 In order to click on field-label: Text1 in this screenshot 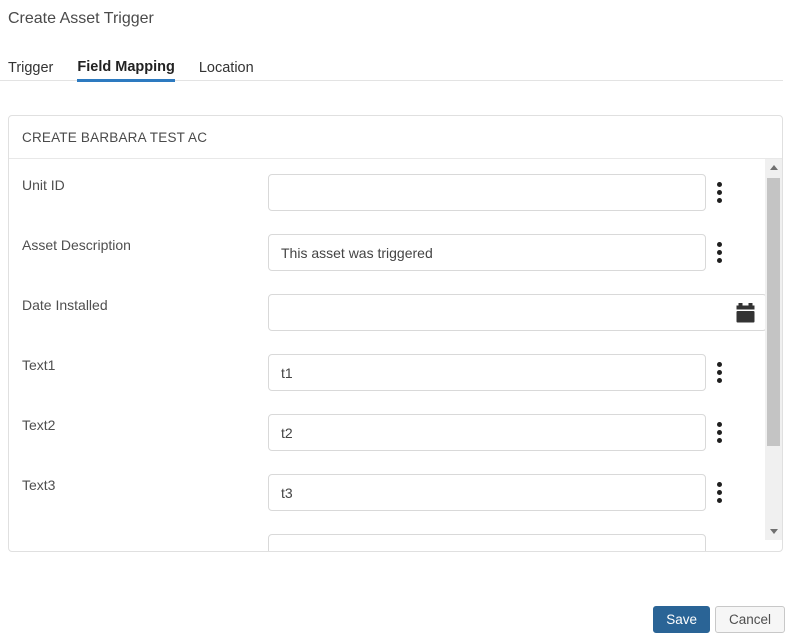, I will do `click(39, 365)`.